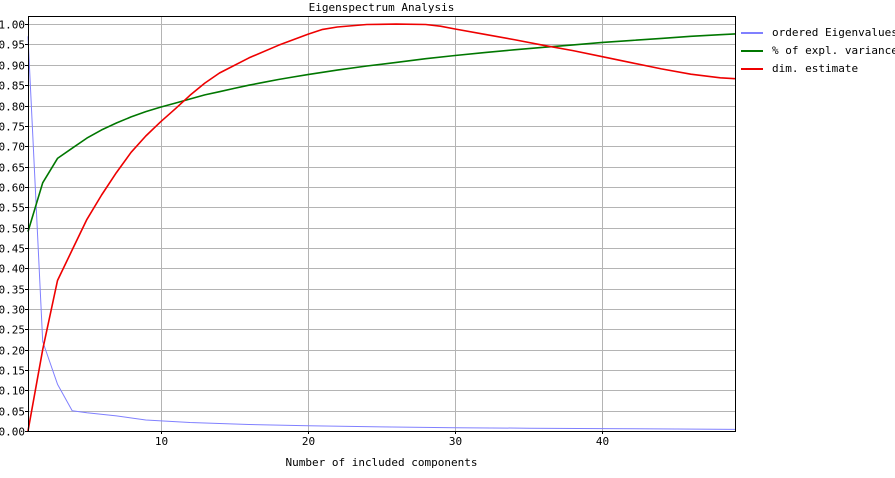 This screenshot has height=478, width=895. What do you see at coordinates (12, 310) in the screenshot?
I see `y-tick-label: 0.30` at bounding box center [12, 310].